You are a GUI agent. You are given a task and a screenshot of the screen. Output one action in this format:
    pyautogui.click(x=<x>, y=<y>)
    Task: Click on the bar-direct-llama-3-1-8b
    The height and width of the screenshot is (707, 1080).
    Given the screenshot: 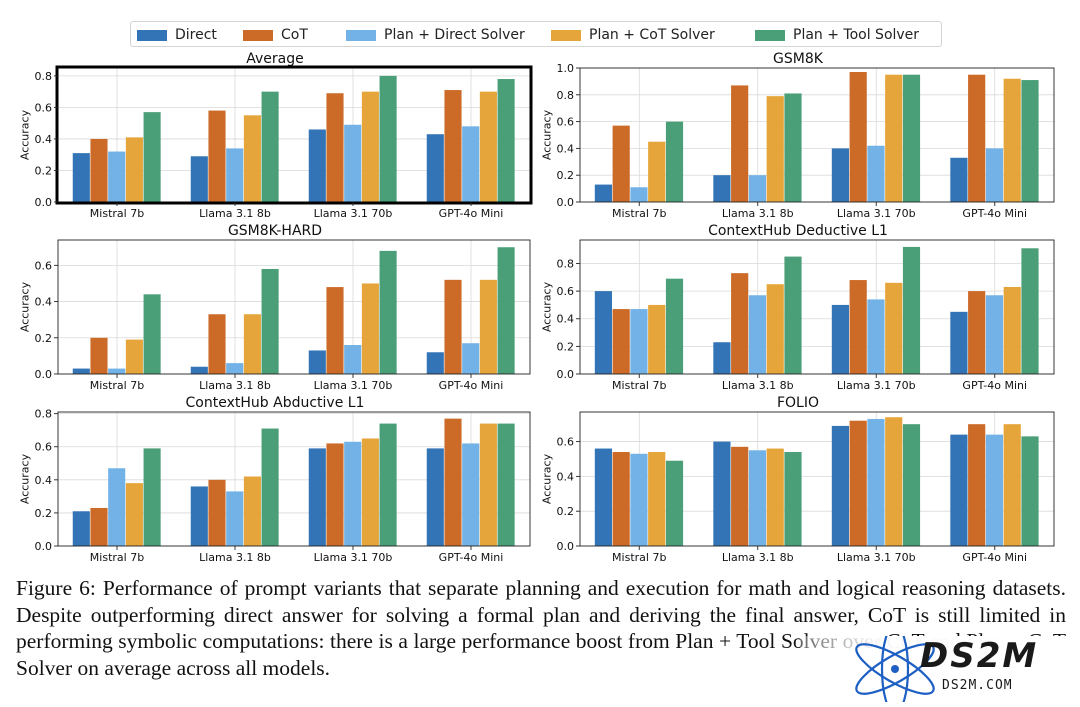 What is the action you would take?
    pyautogui.click(x=722, y=358)
    